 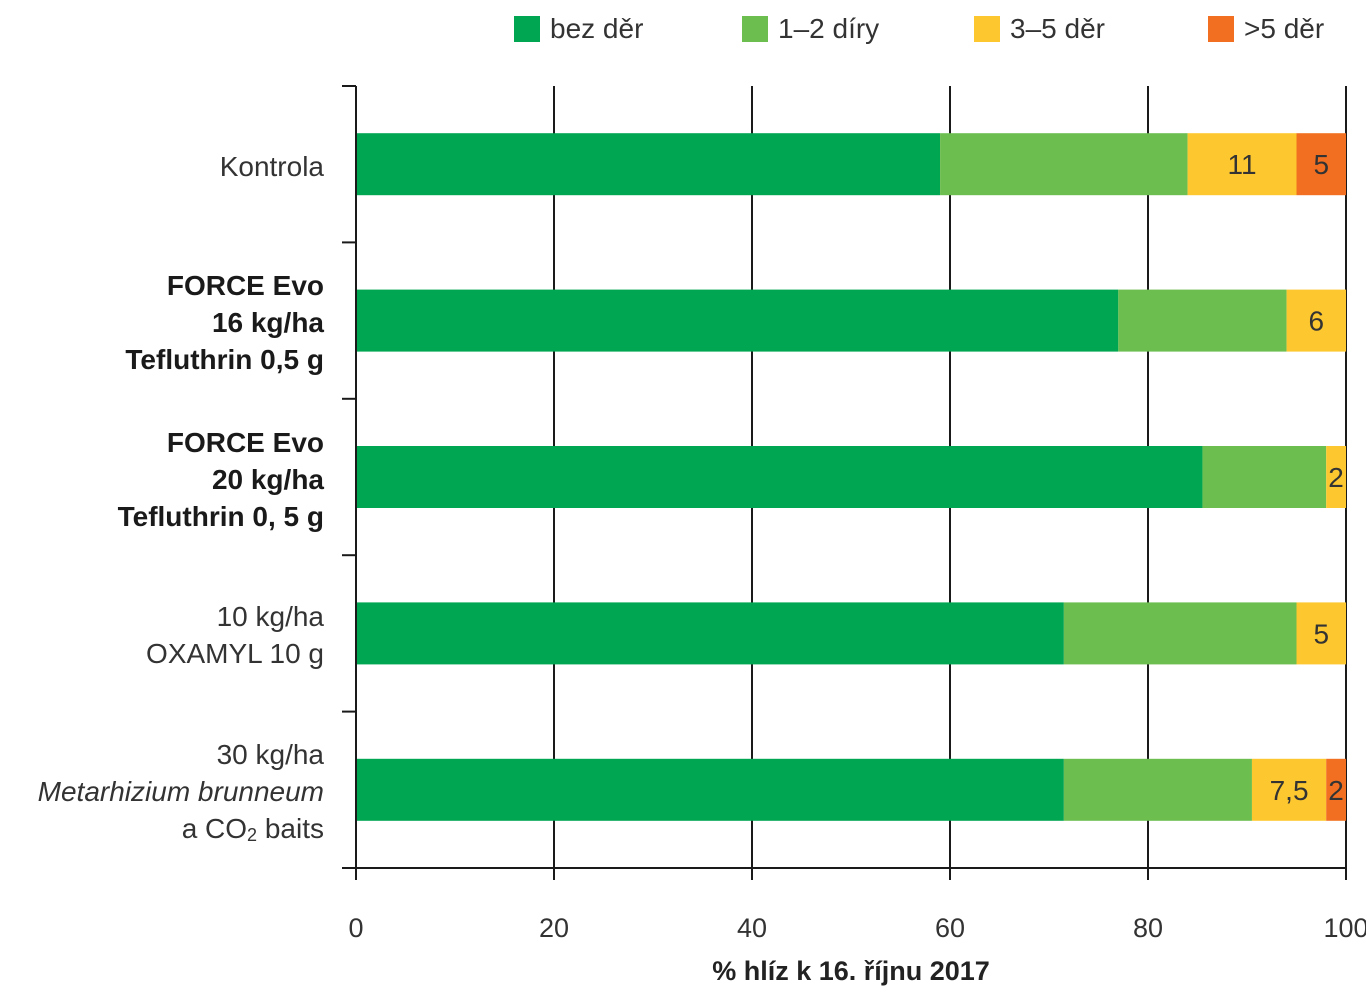 What do you see at coordinates (554, 928) in the screenshot?
I see `x-tick-label: 20` at bounding box center [554, 928].